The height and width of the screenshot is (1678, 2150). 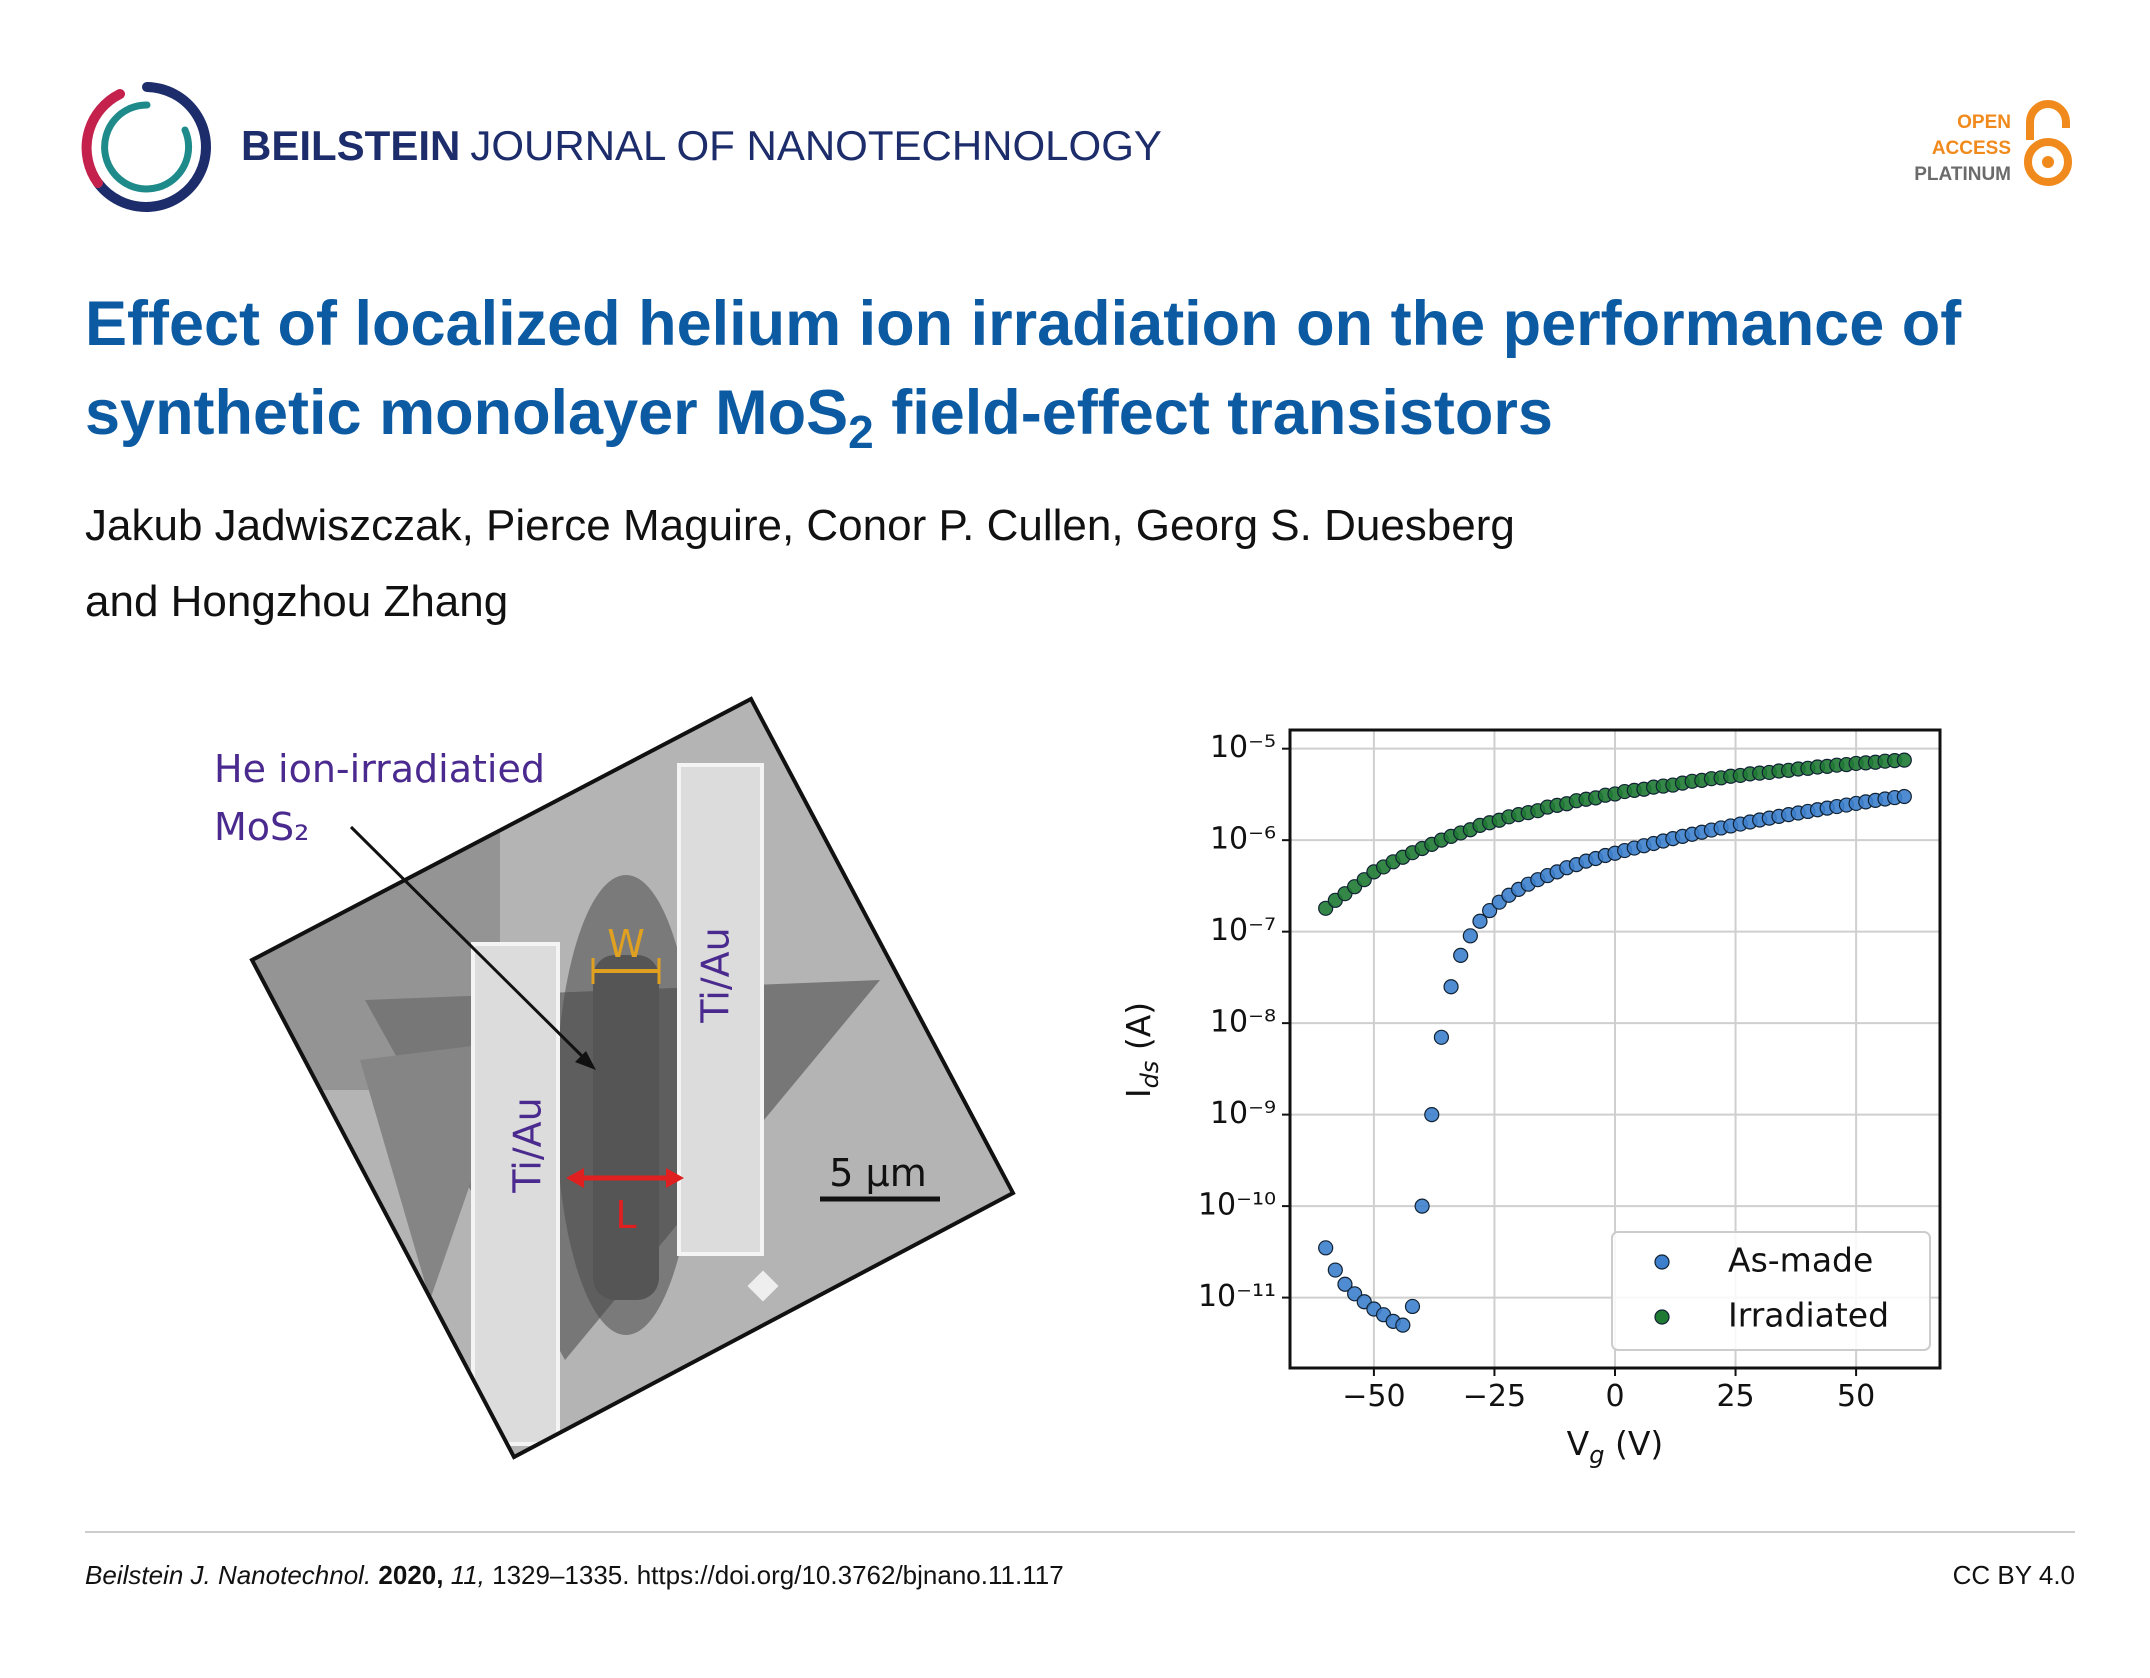 What do you see at coordinates (877, 1173) in the screenshot?
I see `scale-bar-label: 5 µm` at bounding box center [877, 1173].